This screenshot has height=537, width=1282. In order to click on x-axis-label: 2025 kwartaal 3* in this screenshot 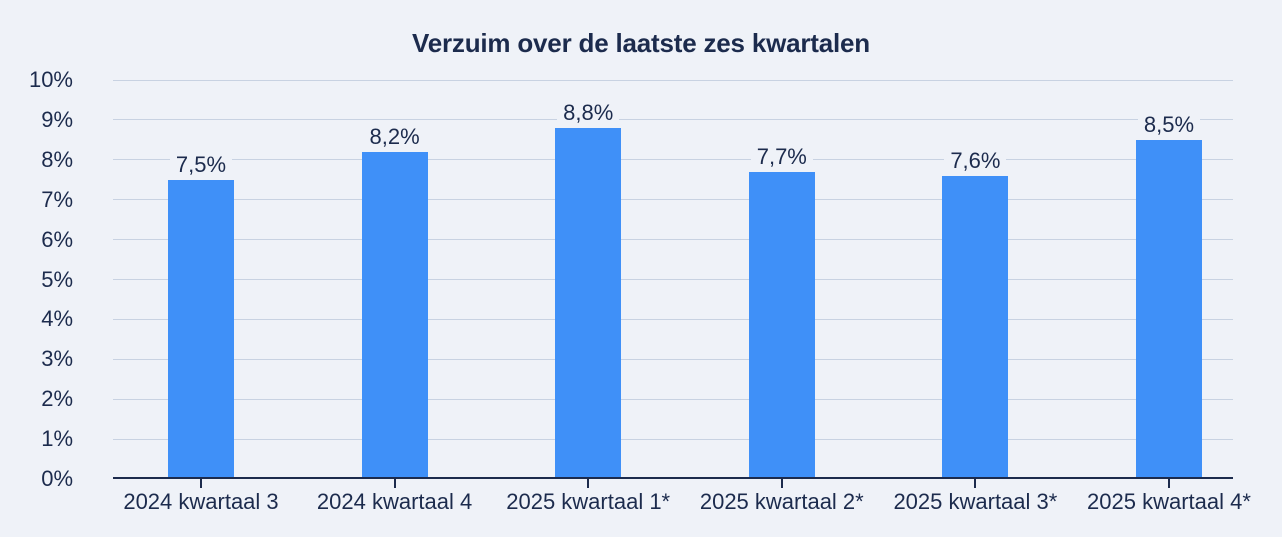, I will do `click(975, 501)`.